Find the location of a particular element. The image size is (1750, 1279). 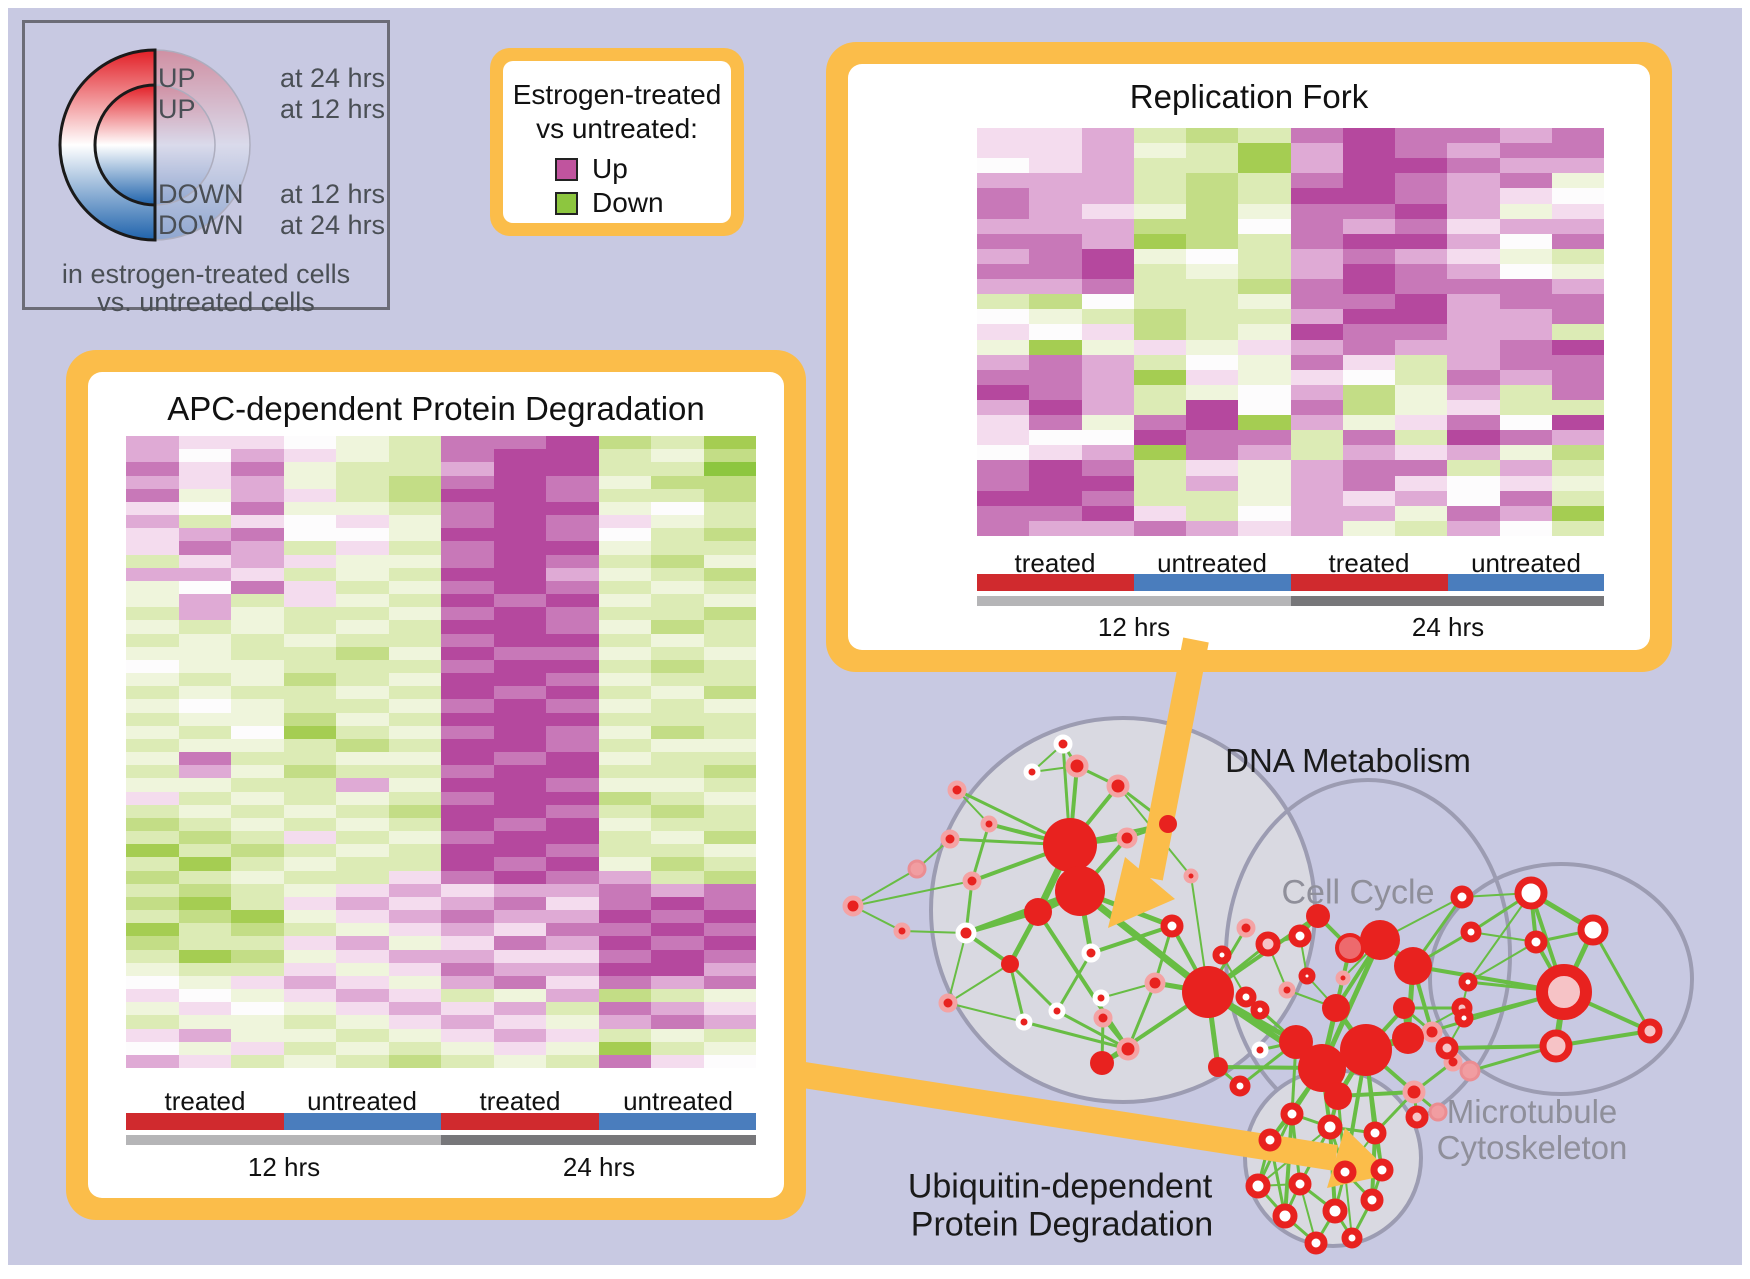

legend-up-12: UP is located at coordinates (177, 109).